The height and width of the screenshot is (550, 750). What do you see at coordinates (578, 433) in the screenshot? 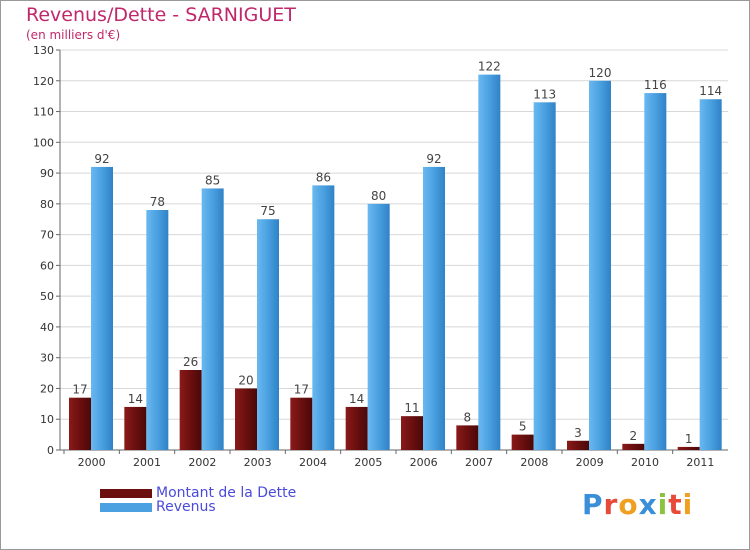
I see `data-label-dette: 3` at bounding box center [578, 433].